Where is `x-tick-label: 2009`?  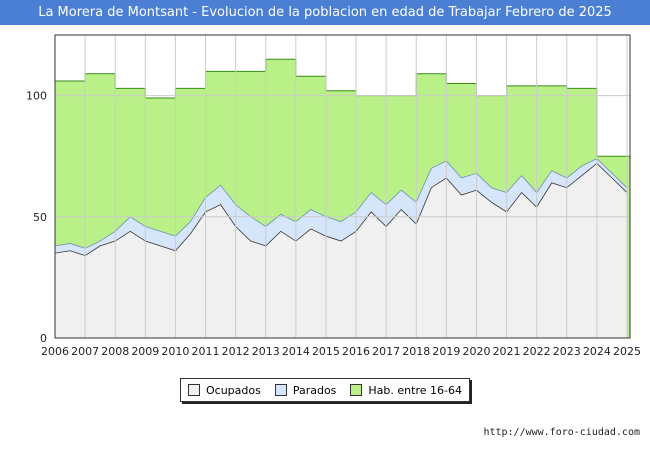 x-tick-label: 2009 is located at coordinates (145, 351).